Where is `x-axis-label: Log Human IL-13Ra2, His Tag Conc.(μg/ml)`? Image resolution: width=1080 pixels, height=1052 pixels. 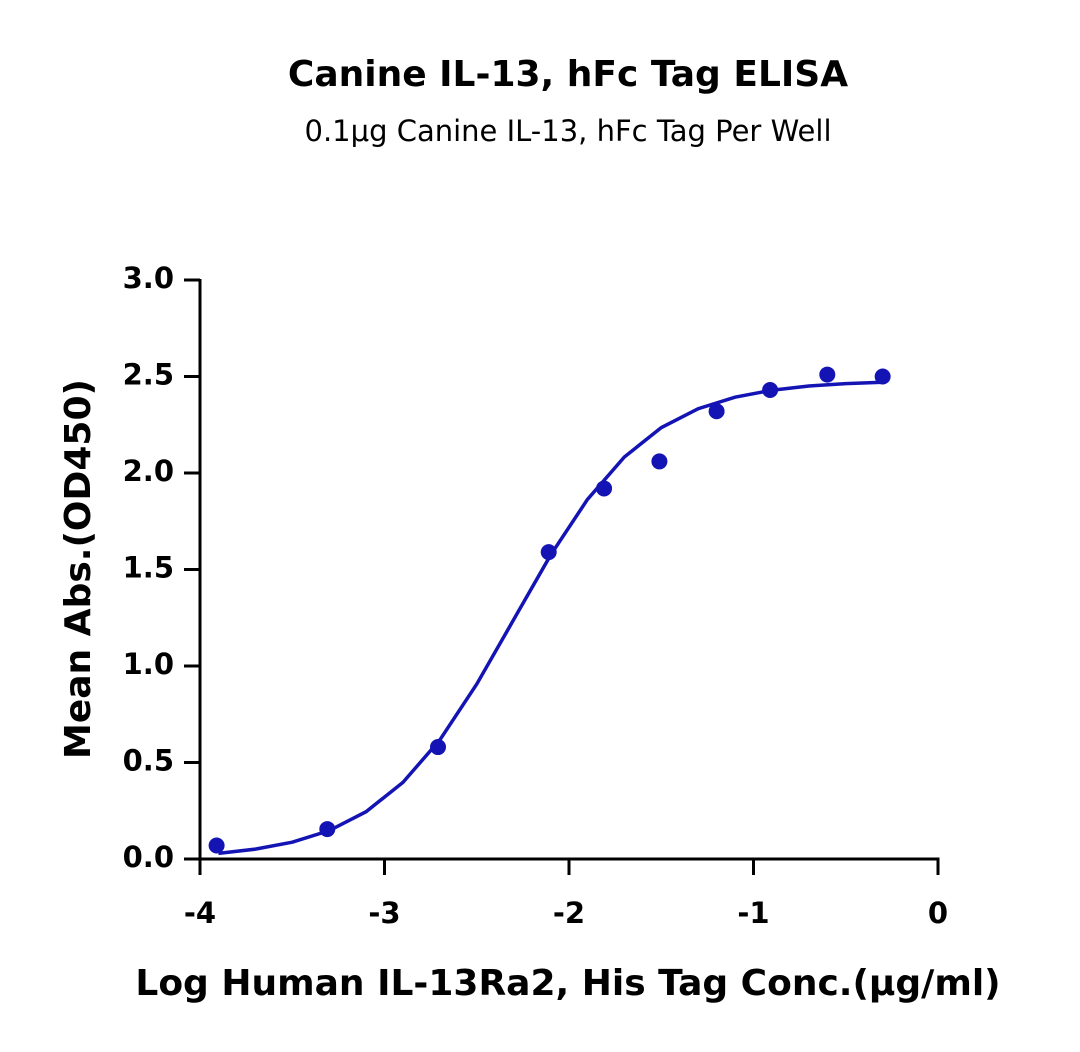
x-axis-label: Log Human IL-13Ra2, His Tag Conc.(μg/ml) is located at coordinates (567, 983).